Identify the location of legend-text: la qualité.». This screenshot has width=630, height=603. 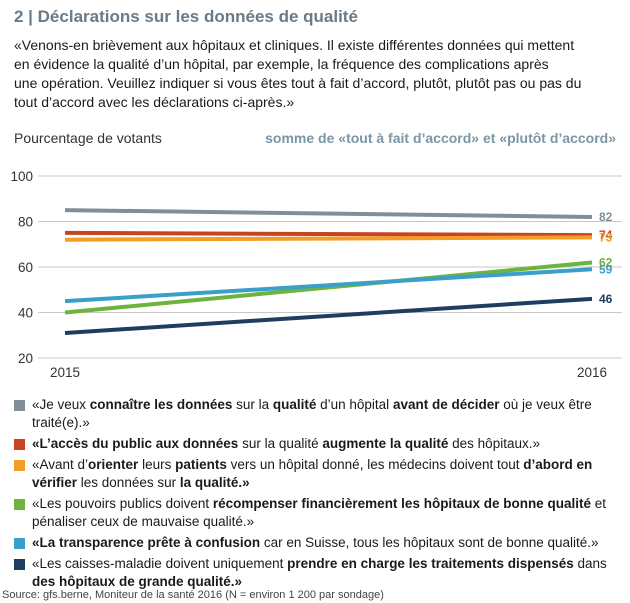
(214, 482).